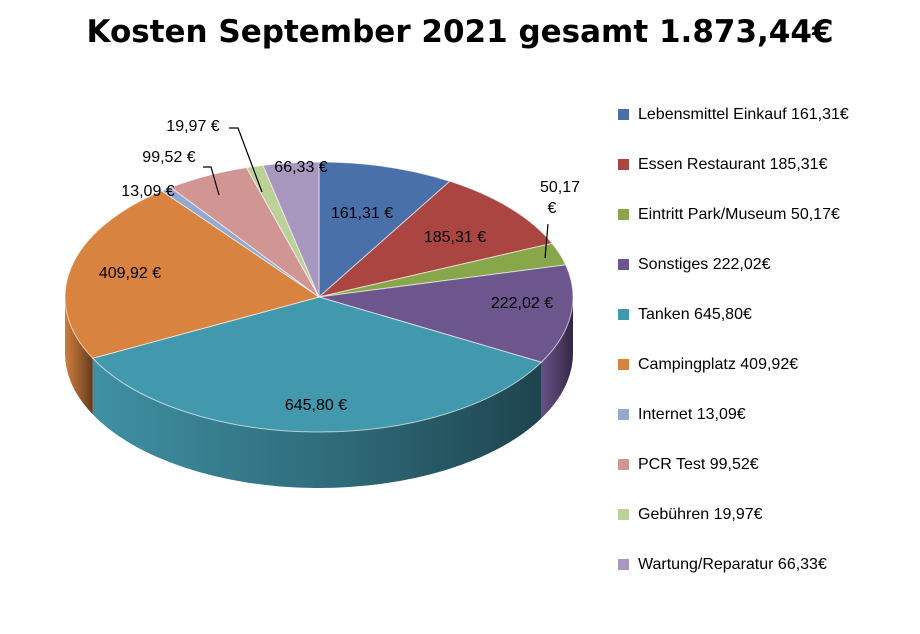 This screenshot has width=920, height=634. Describe the element at coordinates (147, 191) in the screenshot. I see `data-label-7: 13,09 €` at that location.